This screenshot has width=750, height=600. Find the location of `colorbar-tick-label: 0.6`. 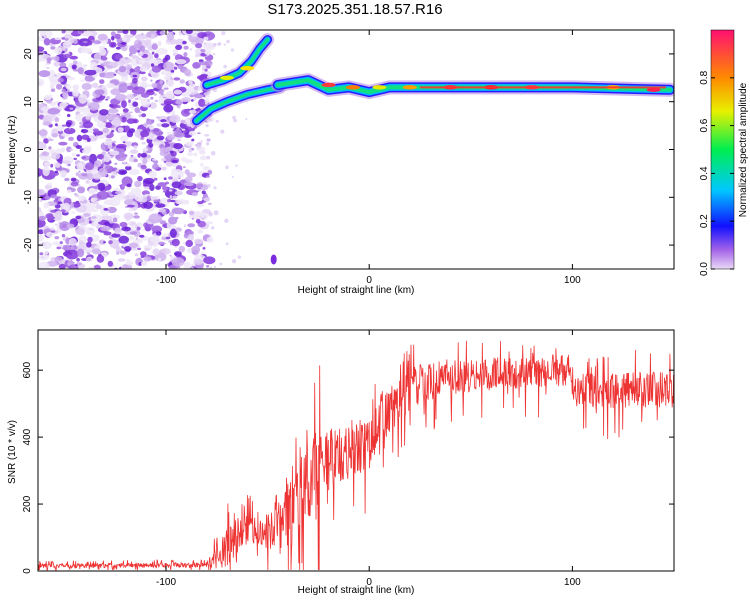

colorbar-tick-label: 0.6 is located at coordinates (704, 125).